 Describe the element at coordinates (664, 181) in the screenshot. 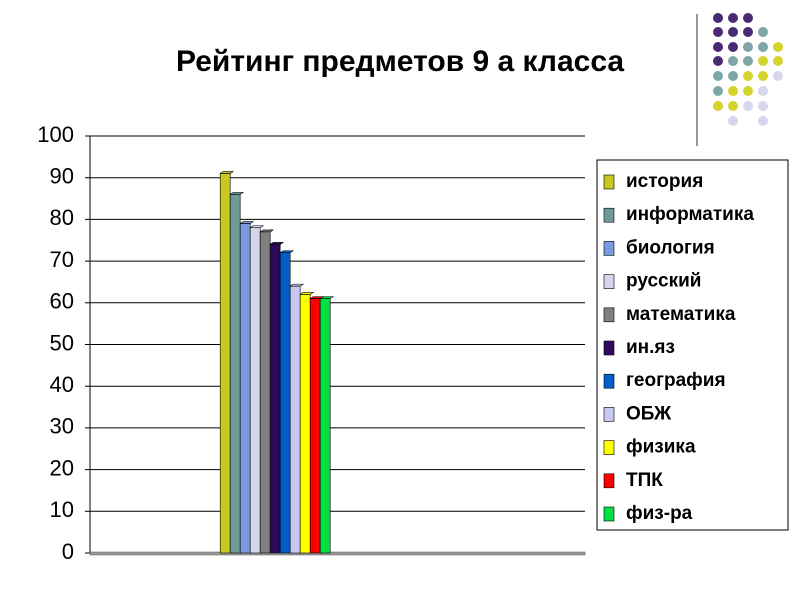

I see `legend-label: история` at that location.